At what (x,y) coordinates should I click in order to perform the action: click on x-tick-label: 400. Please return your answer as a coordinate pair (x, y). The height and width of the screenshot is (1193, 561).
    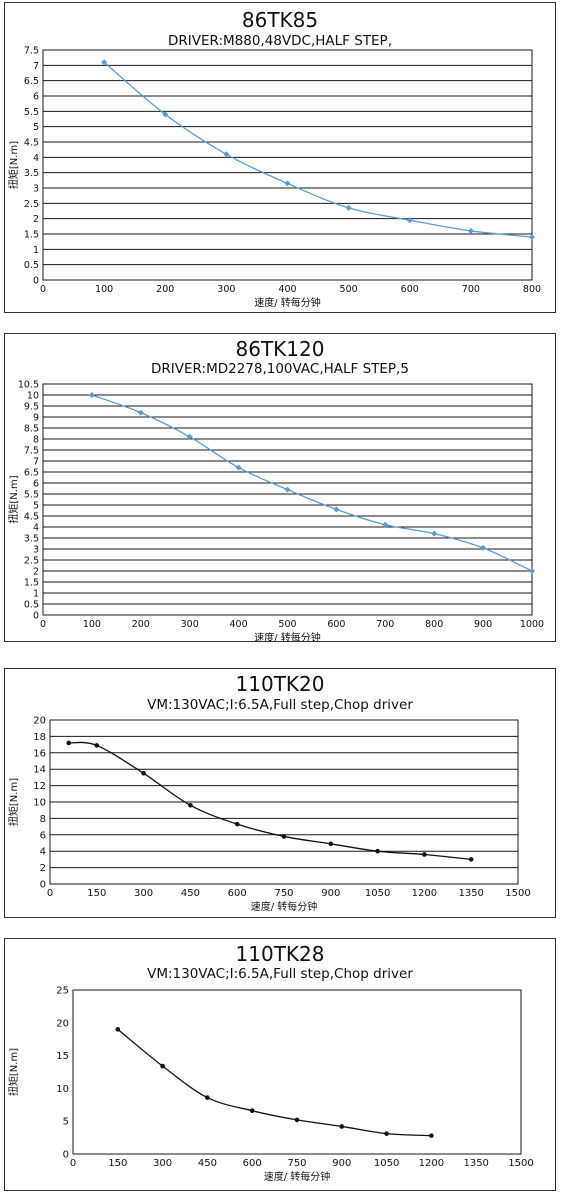
    Looking at the image, I should click on (287, 289).